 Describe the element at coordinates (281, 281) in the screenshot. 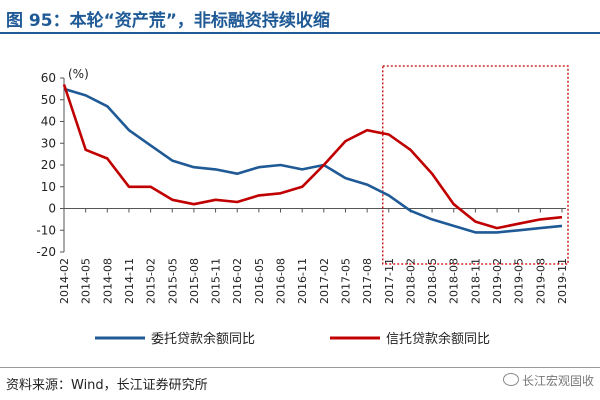

I see `x-tick-label: 2016-08` at that location.